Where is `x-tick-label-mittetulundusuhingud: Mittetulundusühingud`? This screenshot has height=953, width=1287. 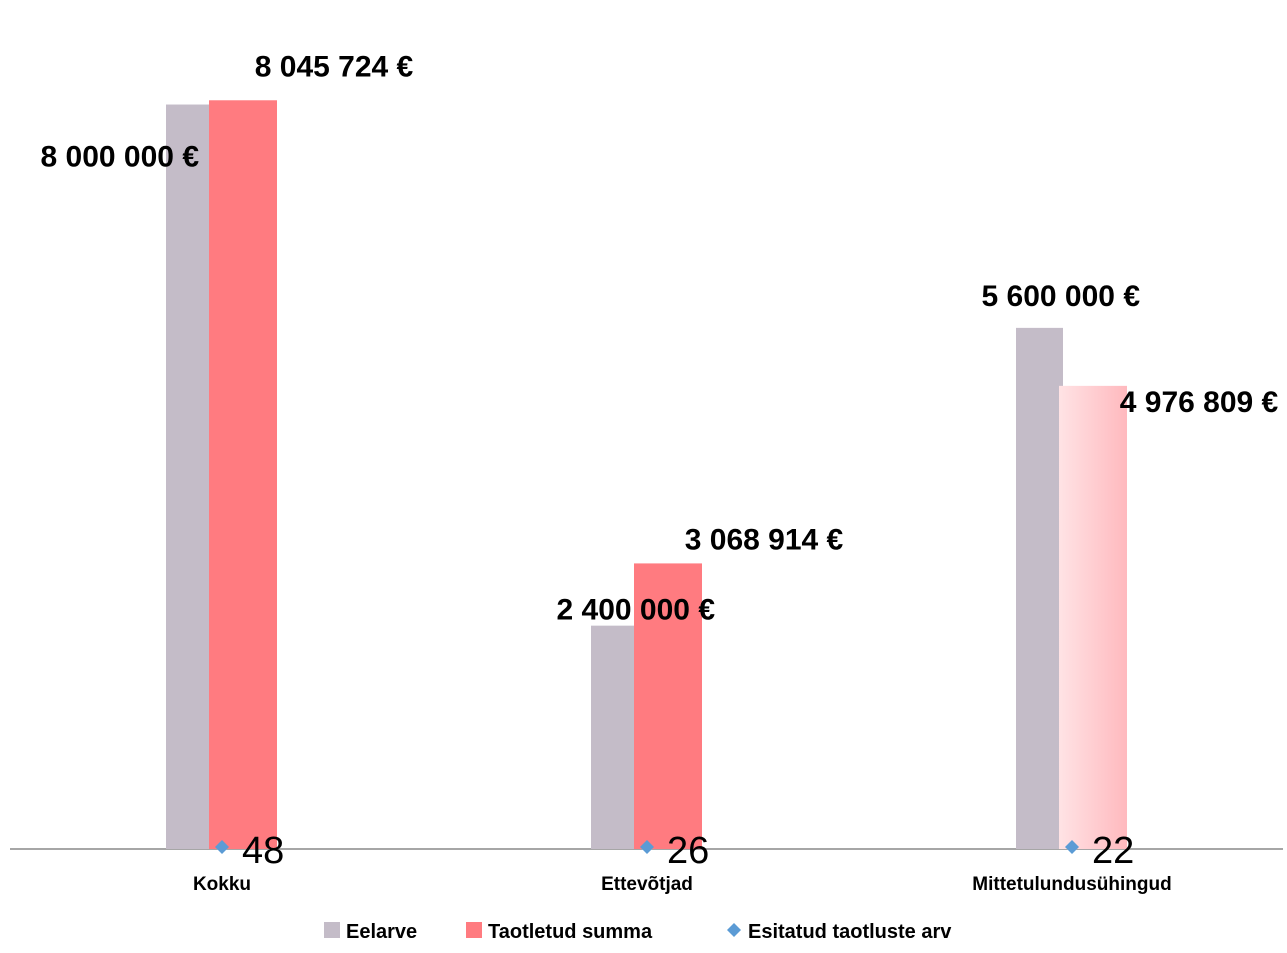
x-tick-label-mittetulundusuhingud: Mittetulundusühingud is located at coordinates (1071, 884).